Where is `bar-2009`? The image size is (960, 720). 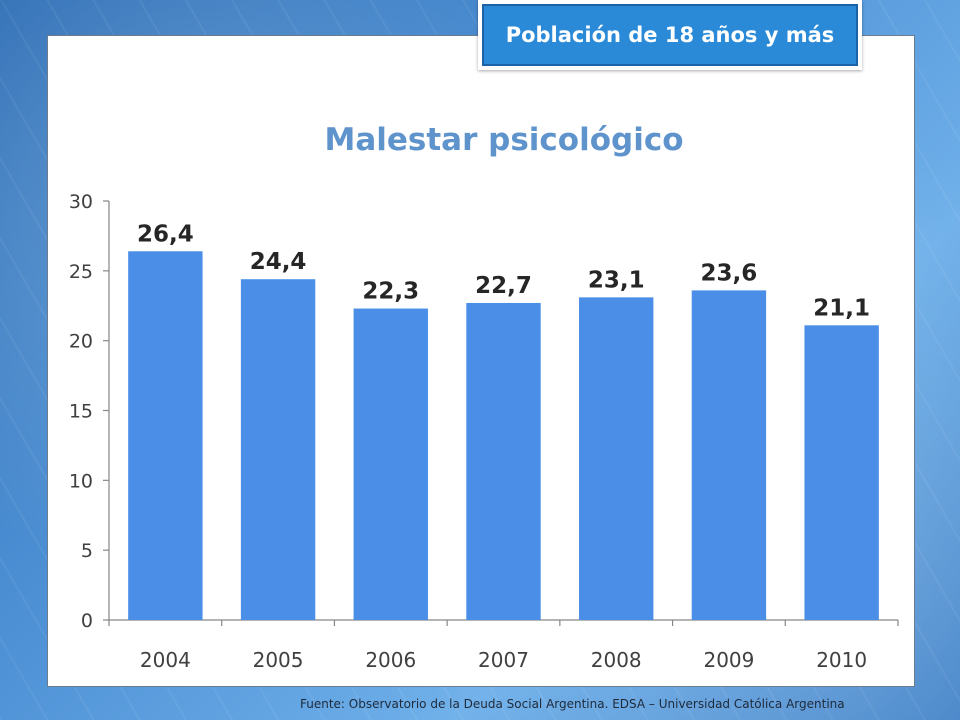
bar-2009 is located at coordinates (729, 455).